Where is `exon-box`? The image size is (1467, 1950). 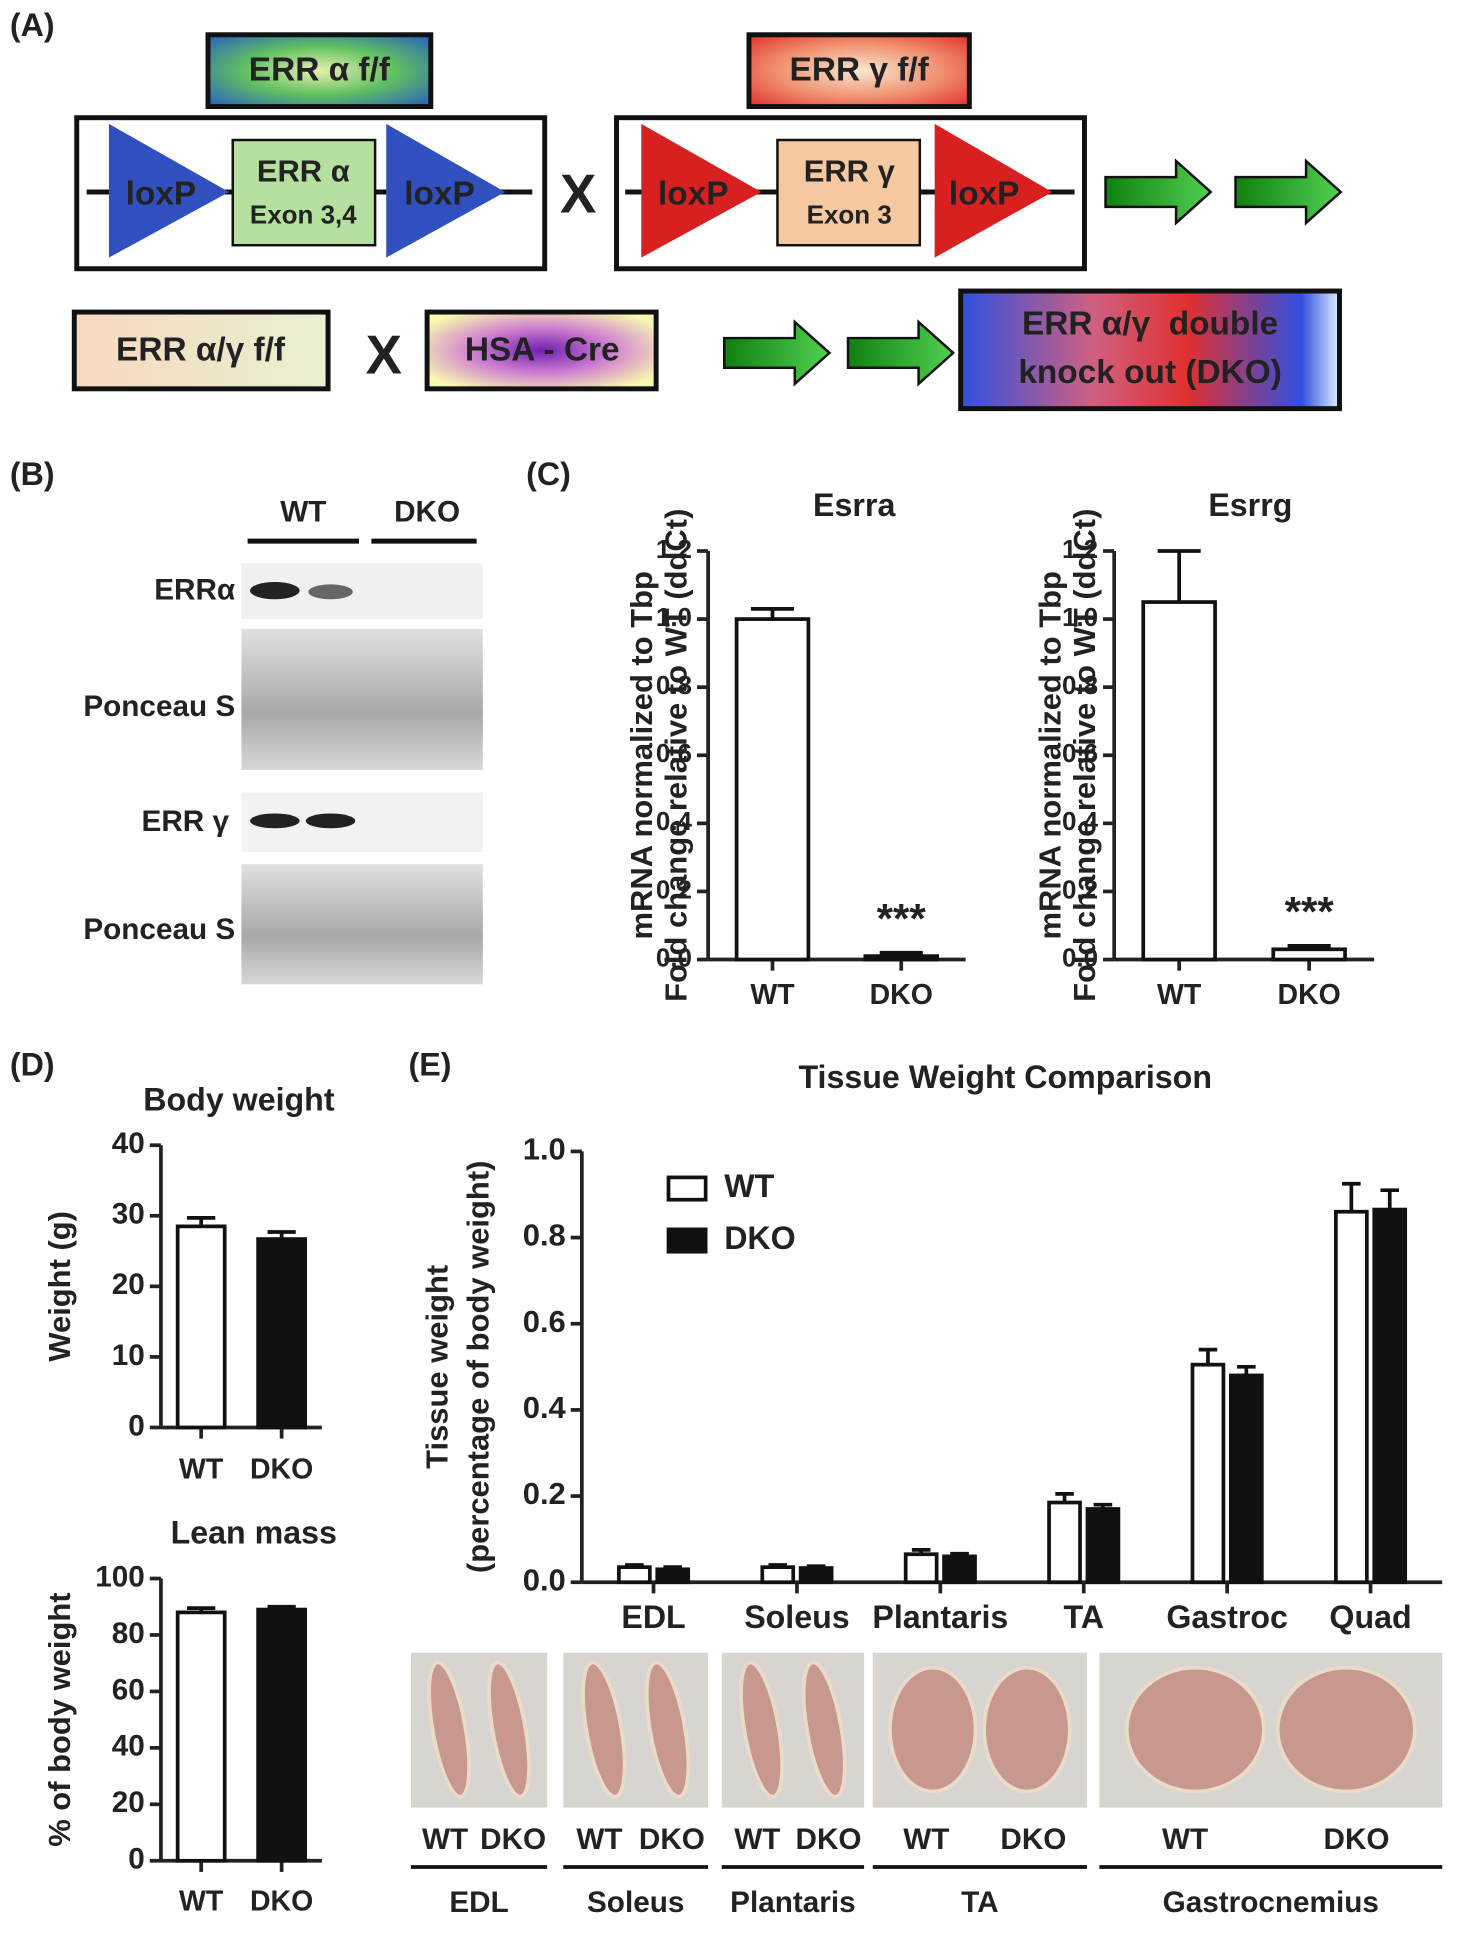
exon-box is located at coordinates (304, 192).